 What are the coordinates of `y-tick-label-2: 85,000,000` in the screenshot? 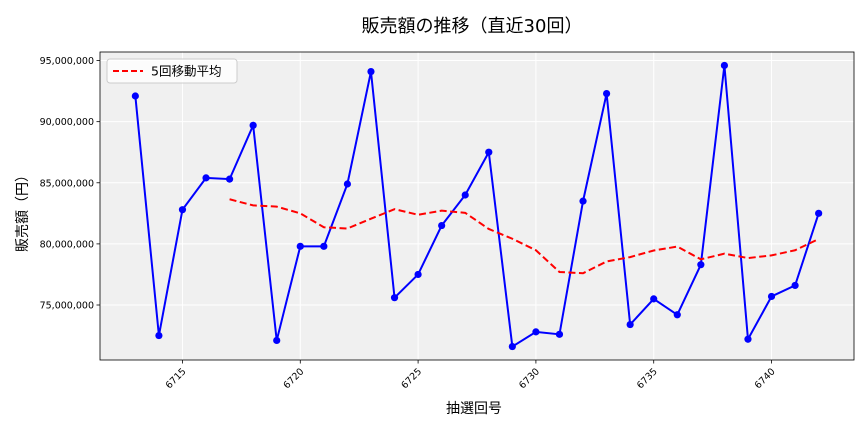 It's located at (67, 183).